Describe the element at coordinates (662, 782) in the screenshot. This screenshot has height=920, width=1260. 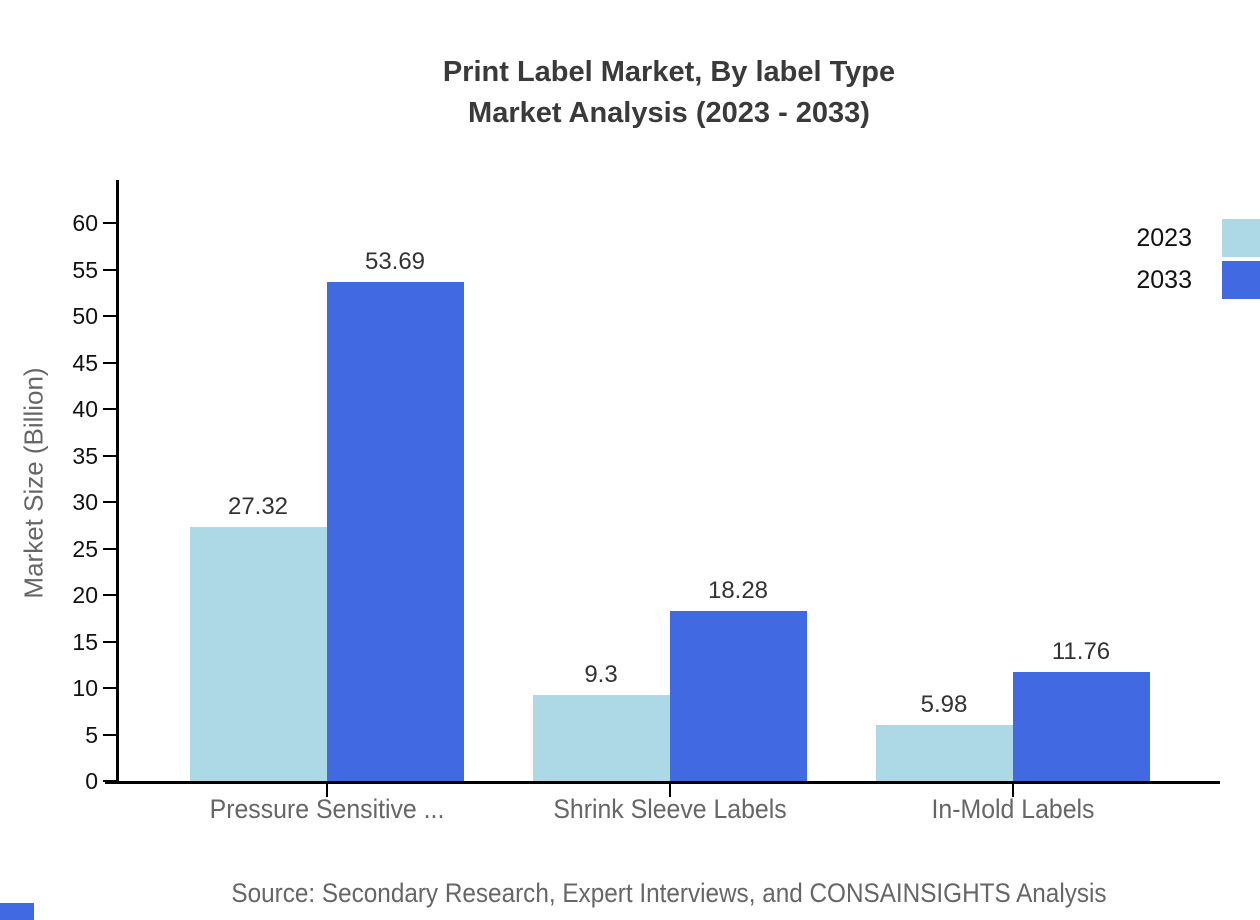
I see `x-axis-line` at that location.